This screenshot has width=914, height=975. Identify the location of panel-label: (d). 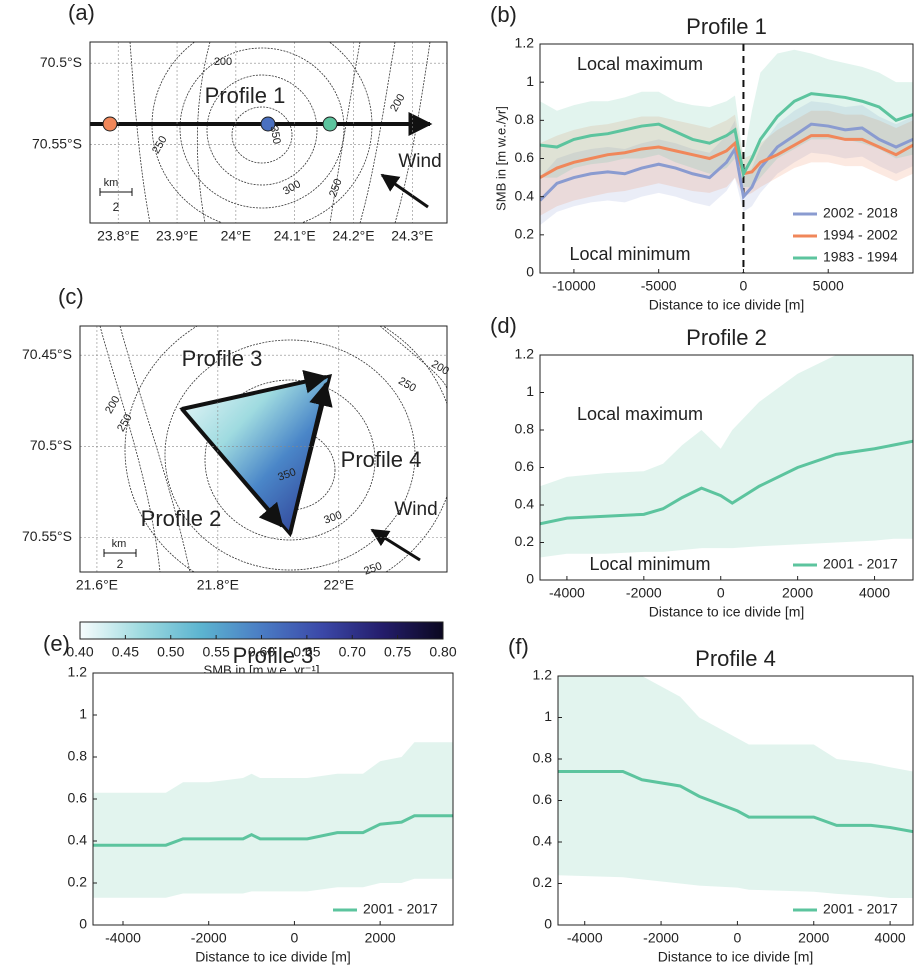
(503, 325).